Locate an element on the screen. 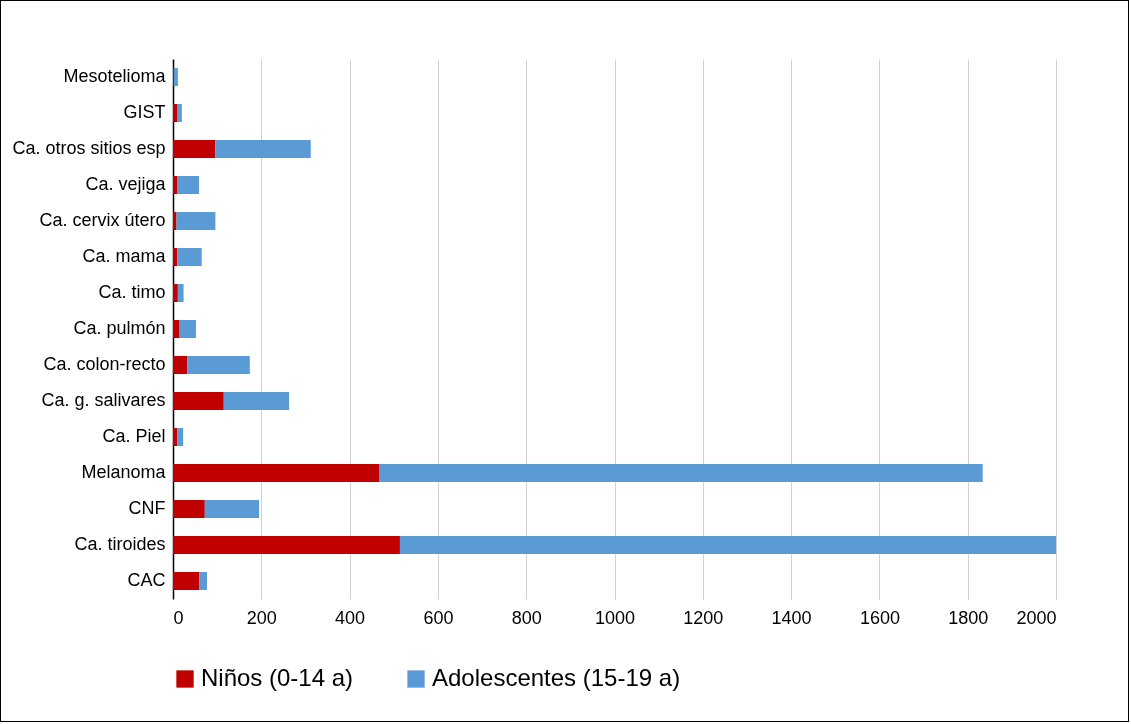 The width and height of the screenshot is (1131, 724). y-tick-label: Ca. tiroides is located at coordinates (120, 544).